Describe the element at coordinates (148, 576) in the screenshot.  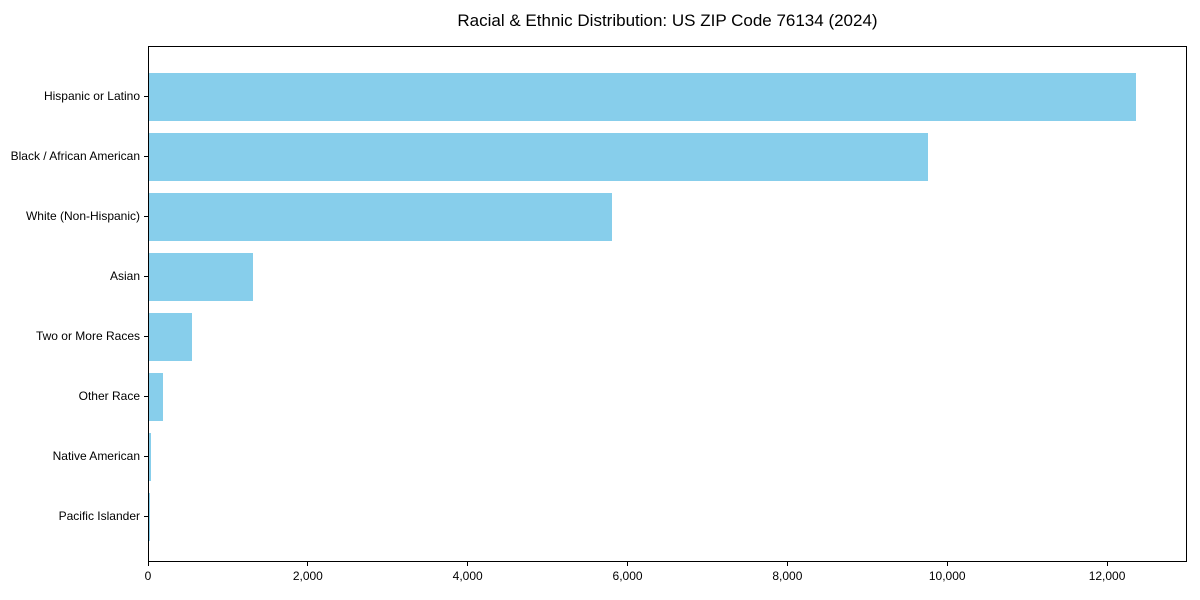
I see `x-tick-label: 0` at that location.